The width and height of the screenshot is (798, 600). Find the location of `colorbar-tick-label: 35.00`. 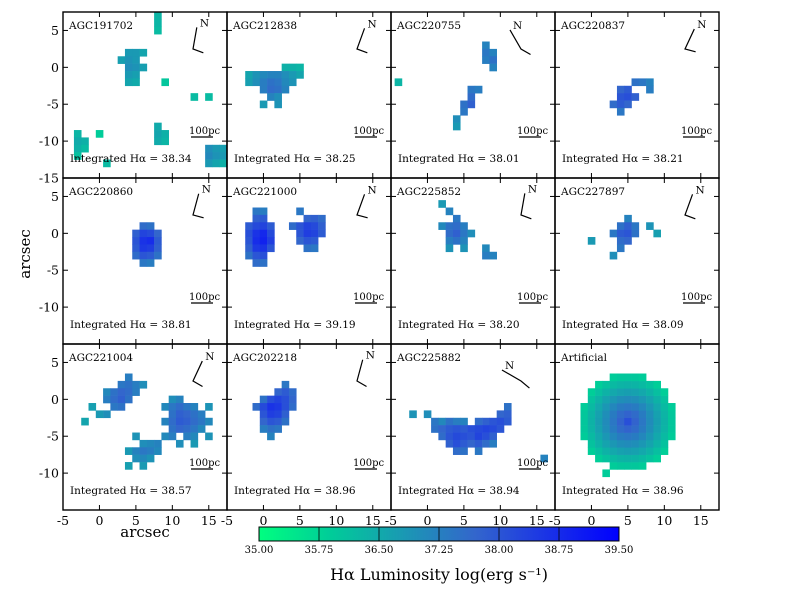

colorbar-tick-label: 35.00 is located at coordinates (259, 550).